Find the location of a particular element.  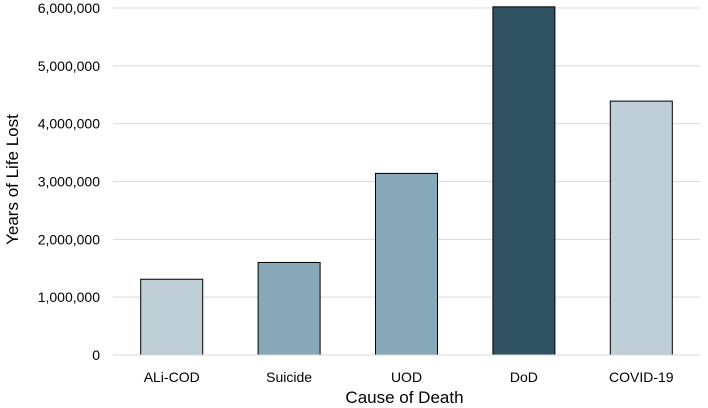

y-tick-label: 2,000,000 is located at coordinates (69, 239).